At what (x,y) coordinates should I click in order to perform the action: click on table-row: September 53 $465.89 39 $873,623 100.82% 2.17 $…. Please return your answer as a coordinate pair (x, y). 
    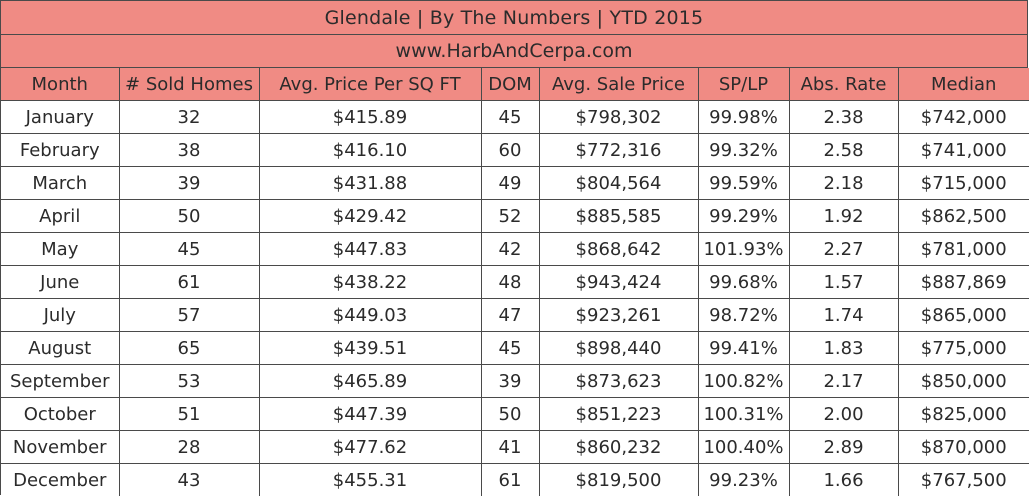
    Looking at the image, I should click on (515, 381).